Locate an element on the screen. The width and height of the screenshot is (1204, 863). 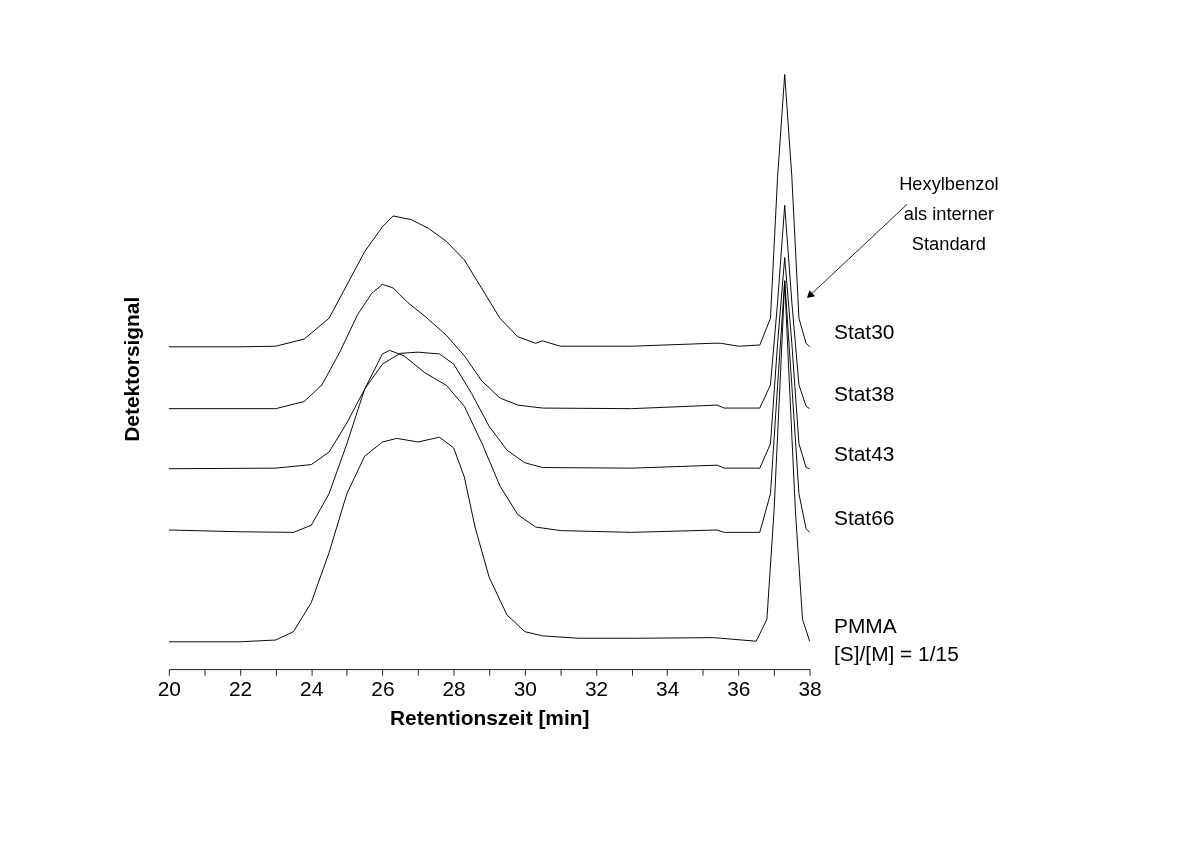
series-label: Stat30 is located at coordinates (864, 331).